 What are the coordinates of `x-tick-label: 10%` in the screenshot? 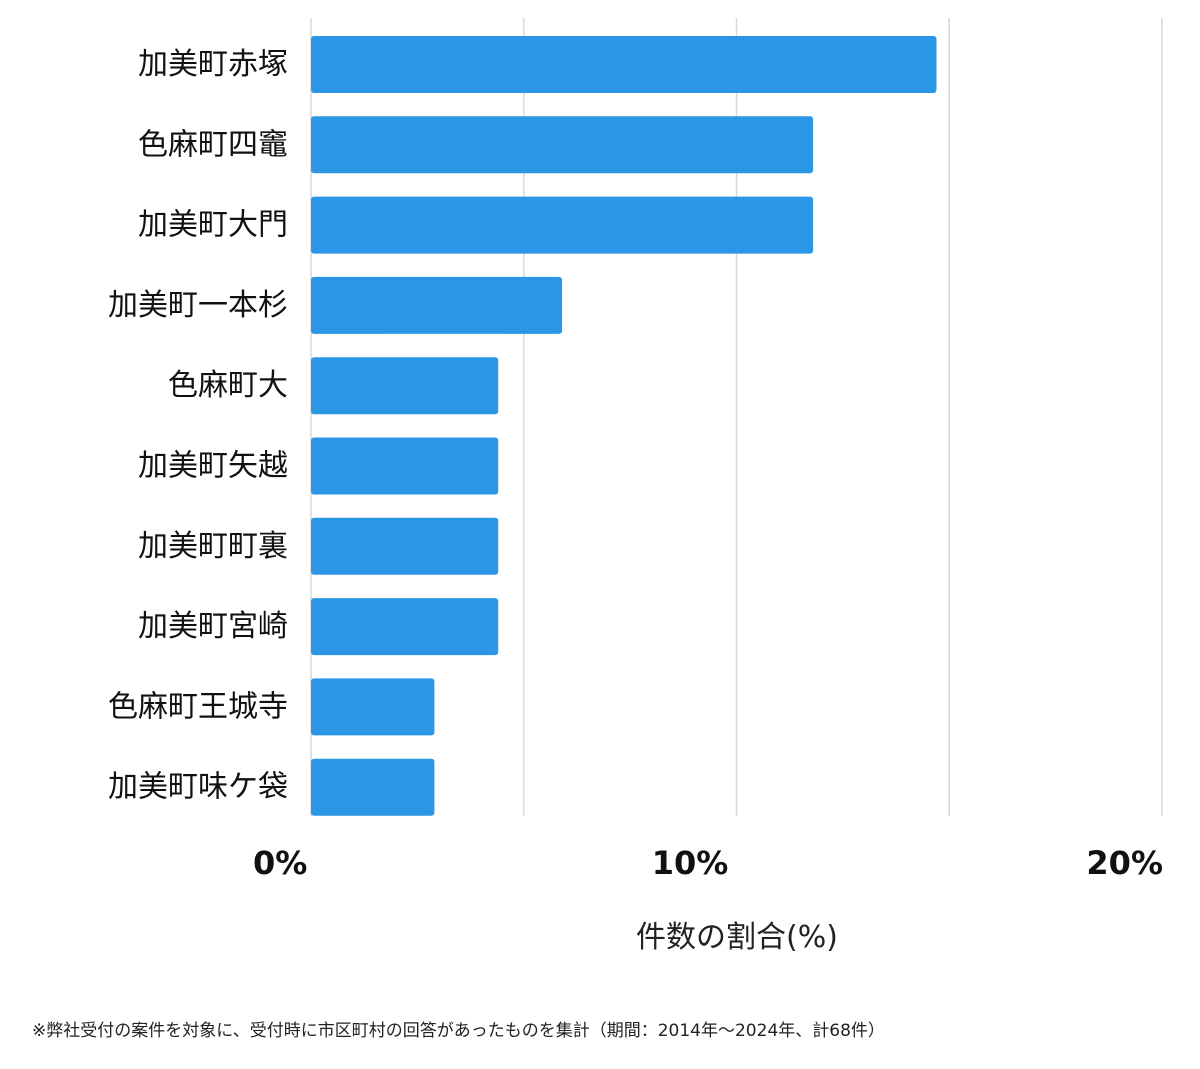 It's located at (690, 863).